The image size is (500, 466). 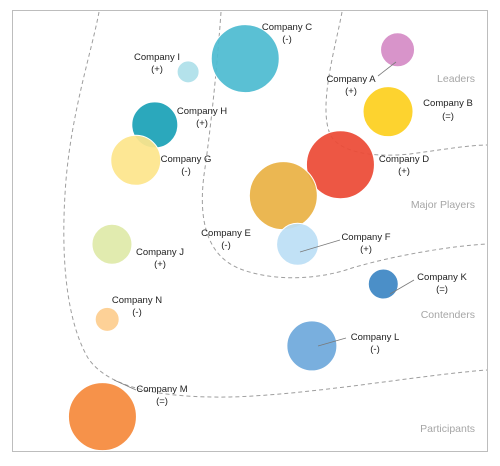 I want to click on bubble-company-j, so click(x=112, y=244).